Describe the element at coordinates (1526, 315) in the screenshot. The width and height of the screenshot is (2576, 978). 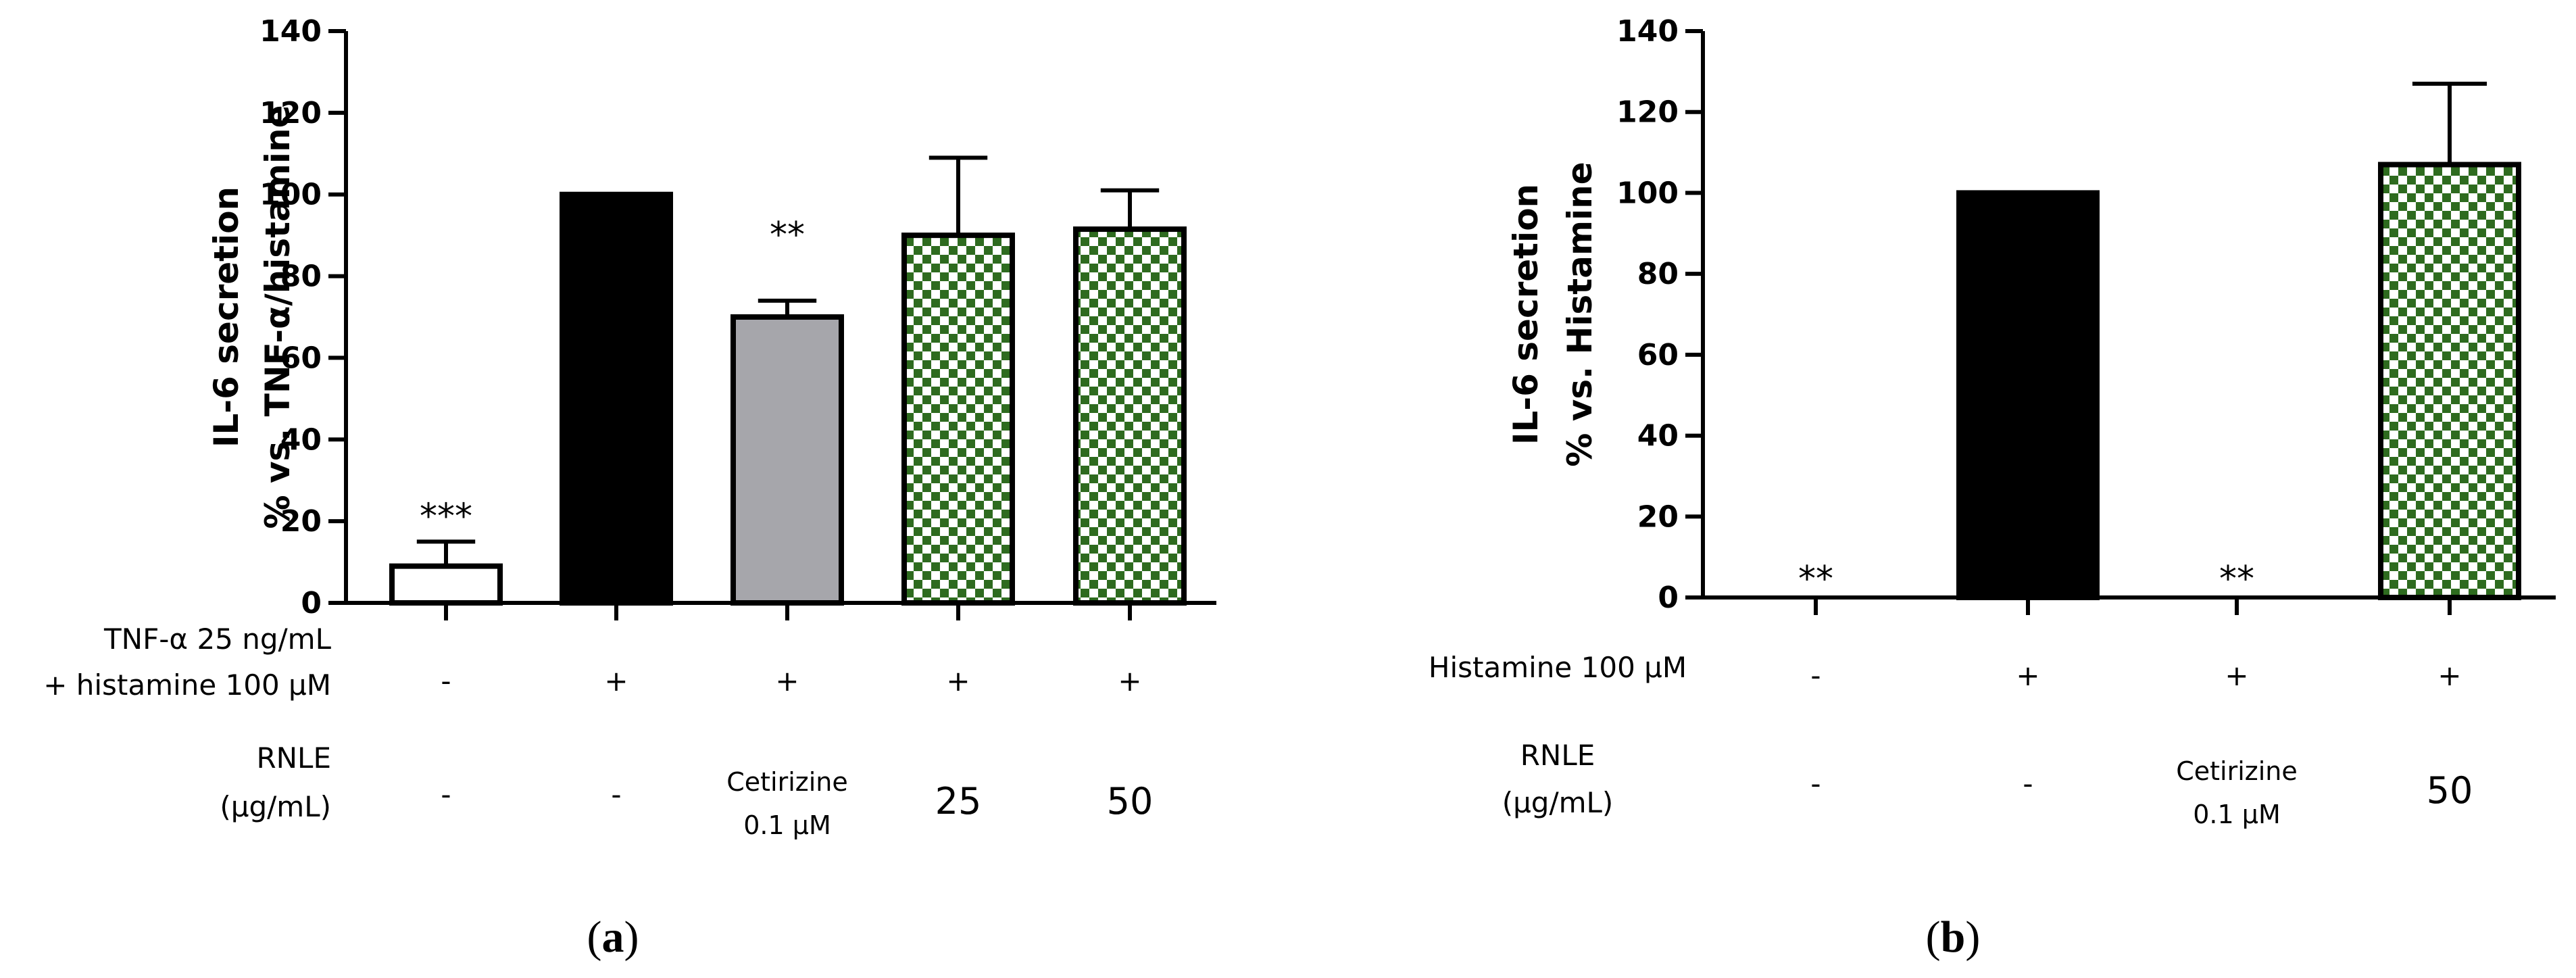
I see `b-y-axis-title-line1: IL-6 secretion` at that location.